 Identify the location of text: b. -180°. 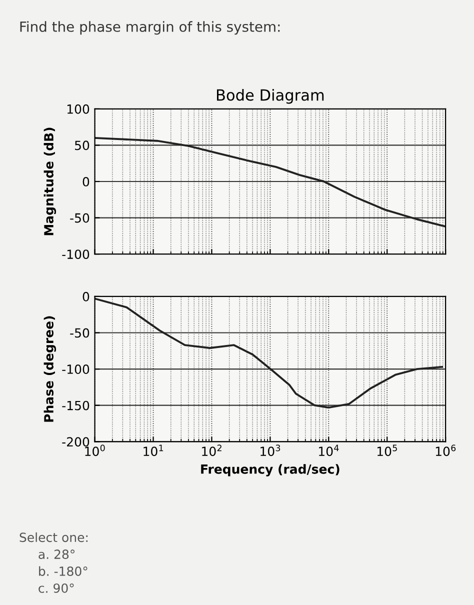
(63, 571).